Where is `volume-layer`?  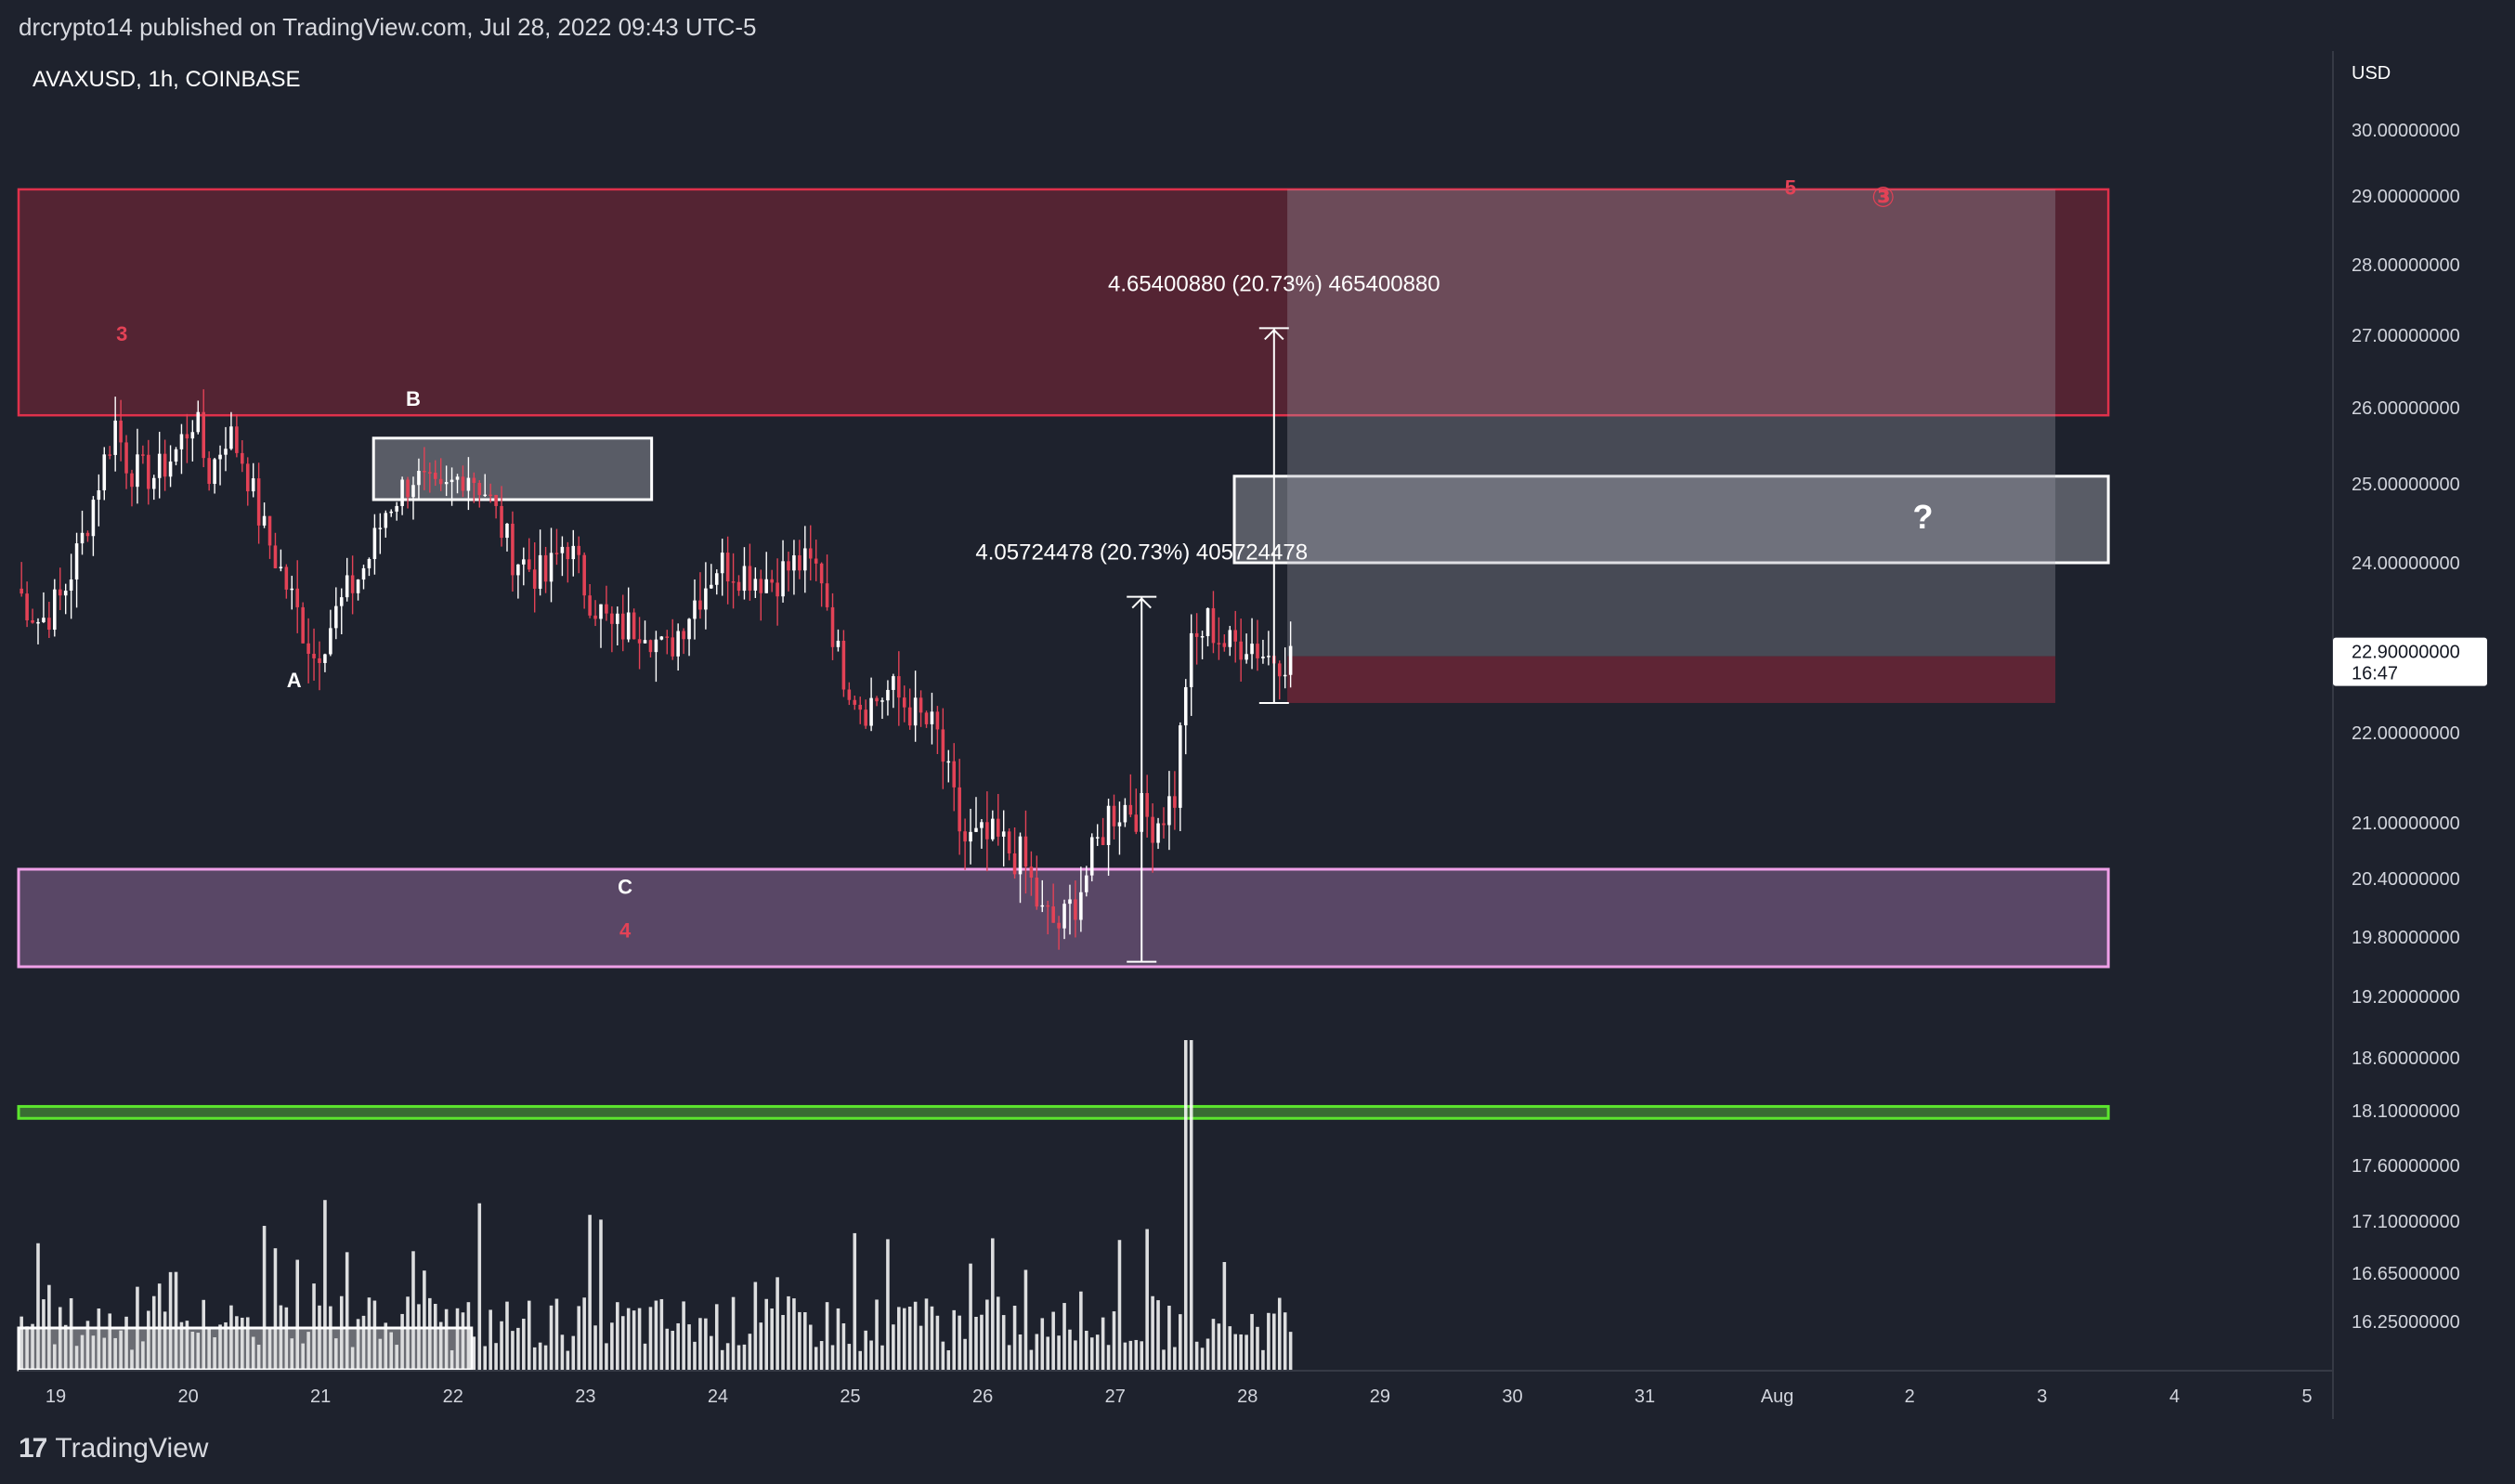
volume-layer is located at coordinates (655, 1206).